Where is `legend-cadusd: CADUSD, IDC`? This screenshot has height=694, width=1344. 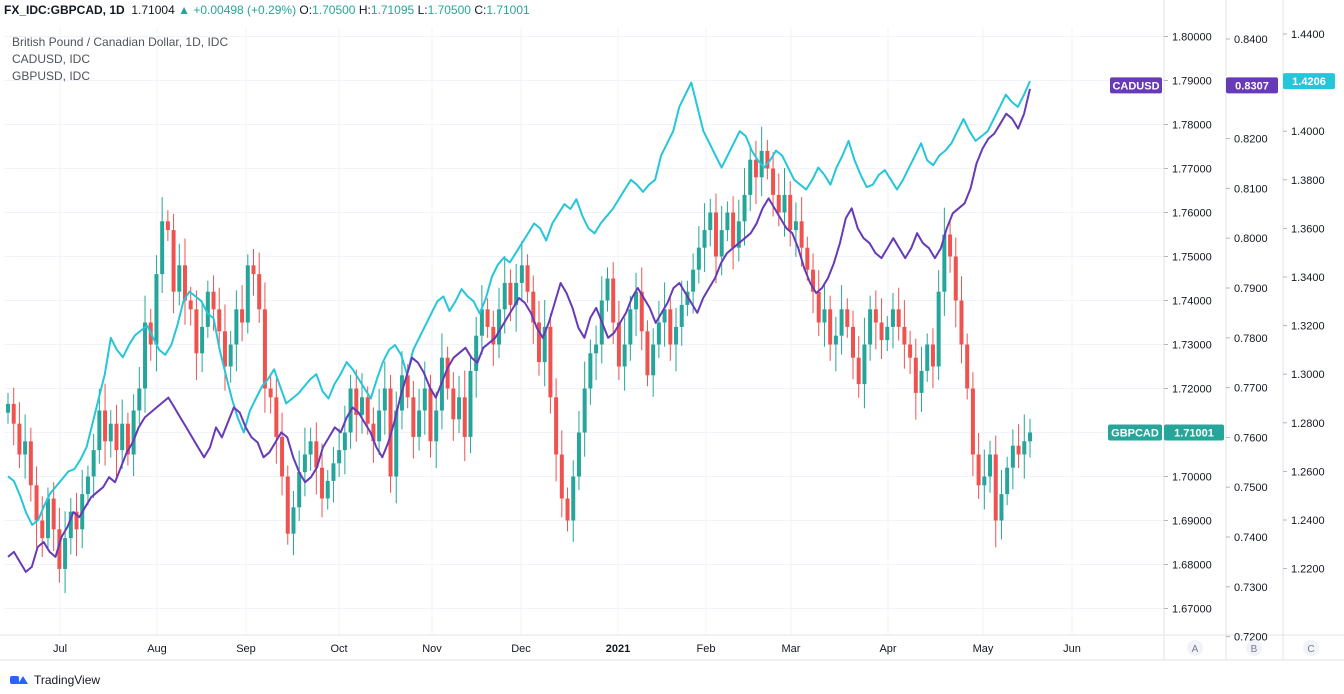
legend-cadusd: CADUSD, IDC is located at coordinates (51, 59).